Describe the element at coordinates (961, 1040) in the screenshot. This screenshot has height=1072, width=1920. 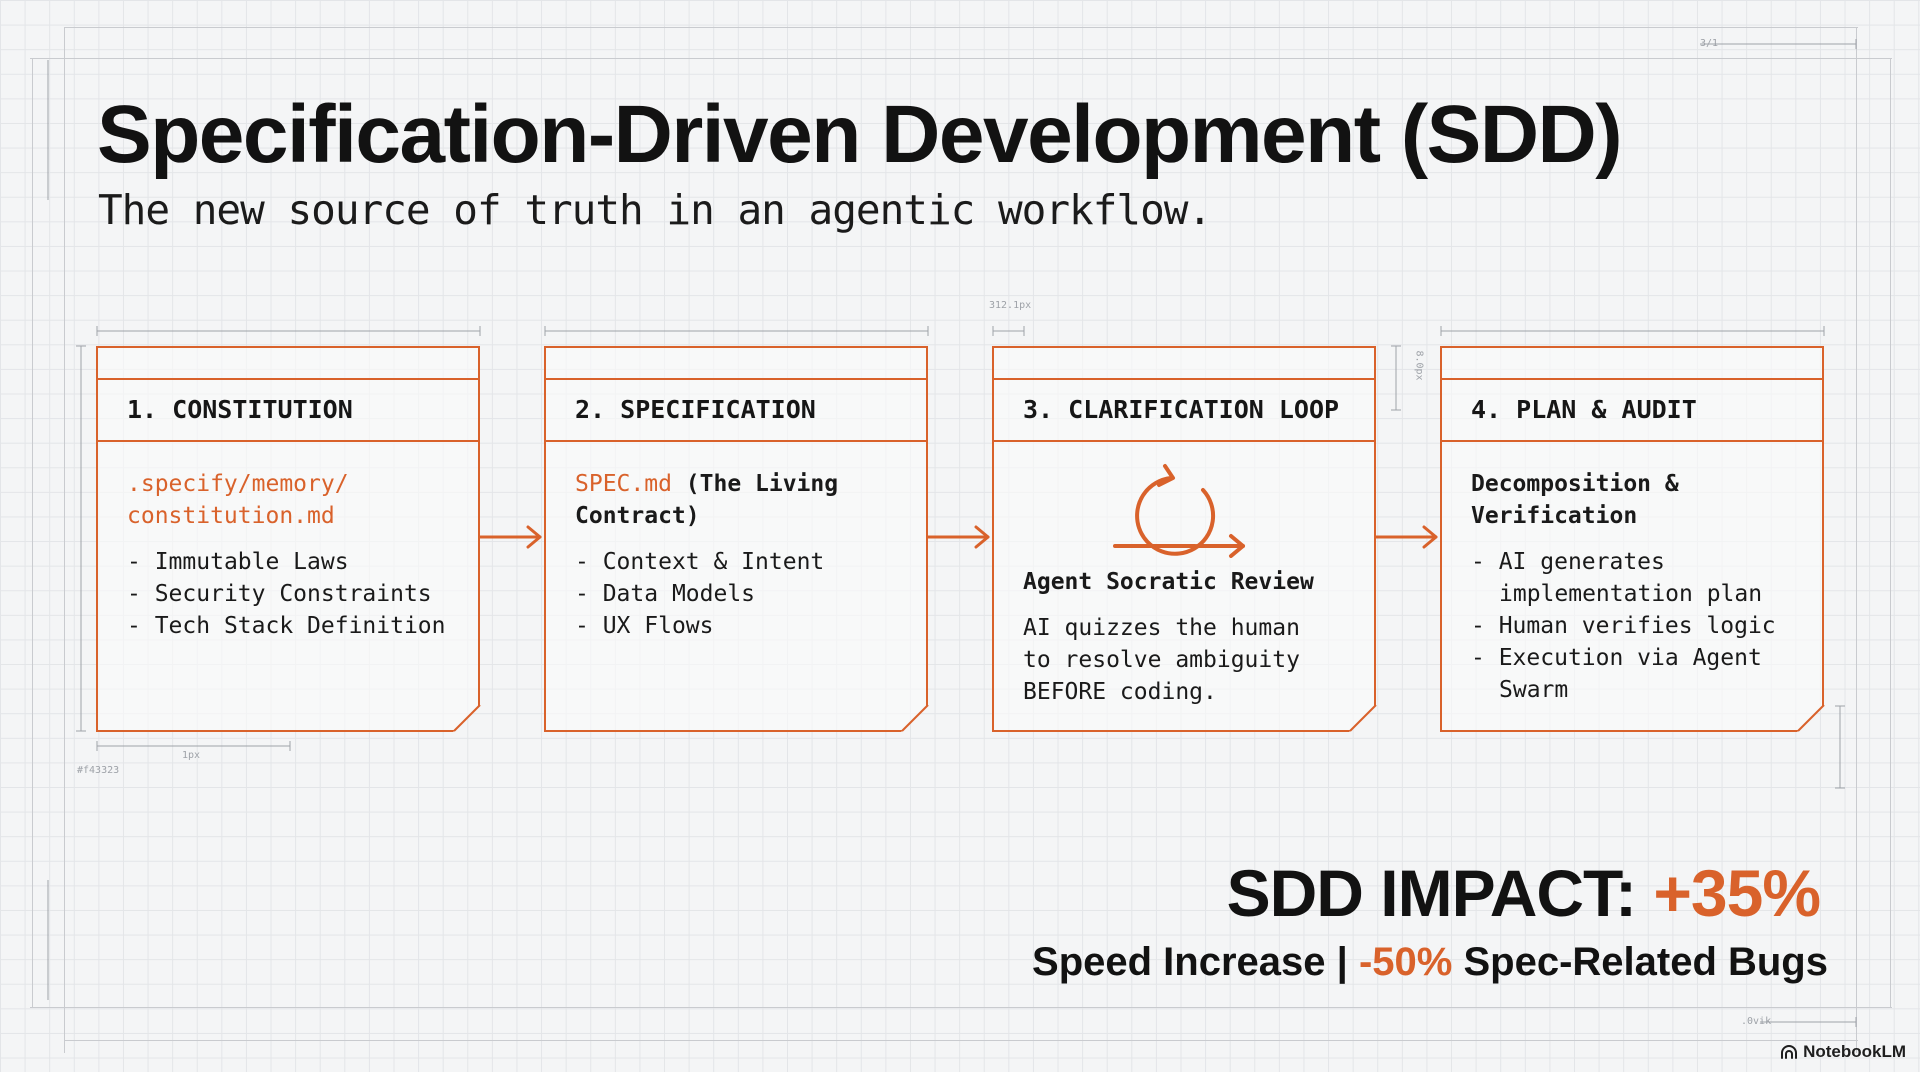
I see `frame-bottom-outer-line` at that location.